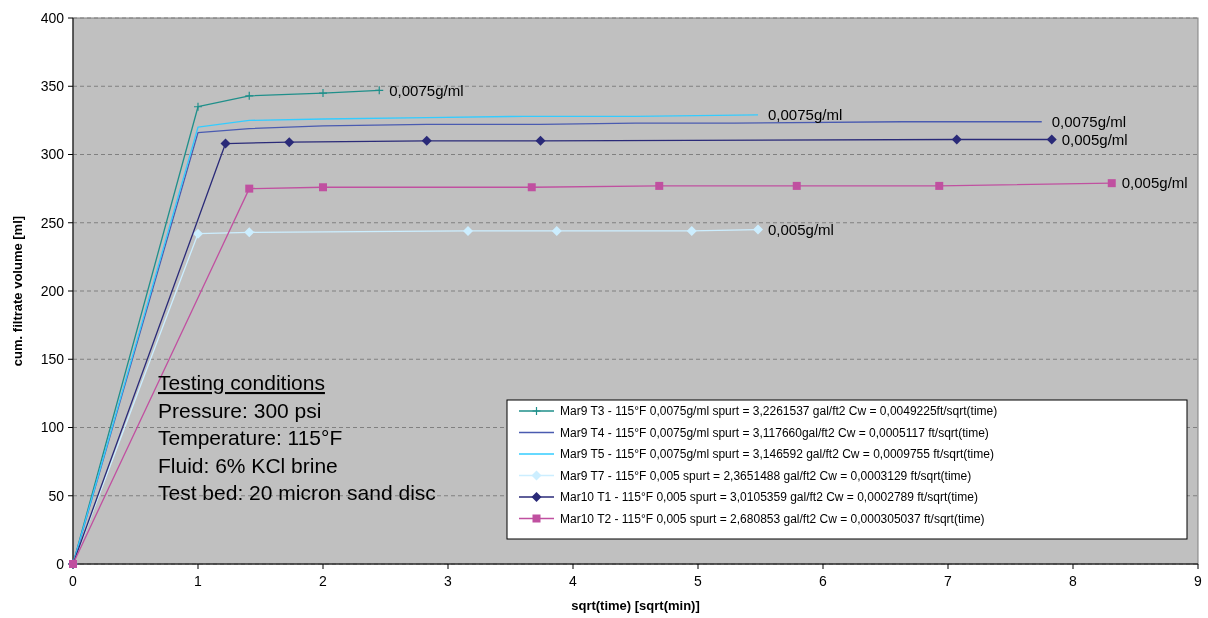 The image size is (1208, 618). I want to click on x-tick-label: 8, so click(1073, 581).